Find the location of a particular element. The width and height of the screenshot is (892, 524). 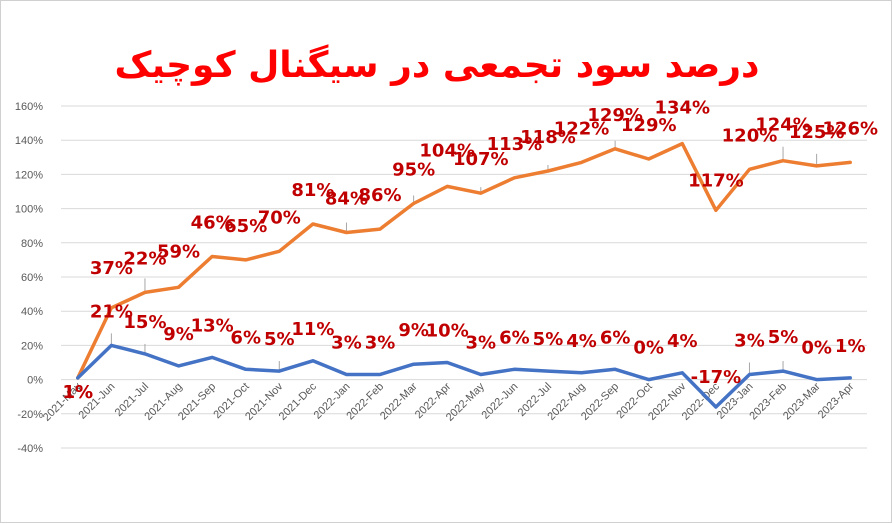

y-tick-label: 100% is located at coordinates (29, 210).